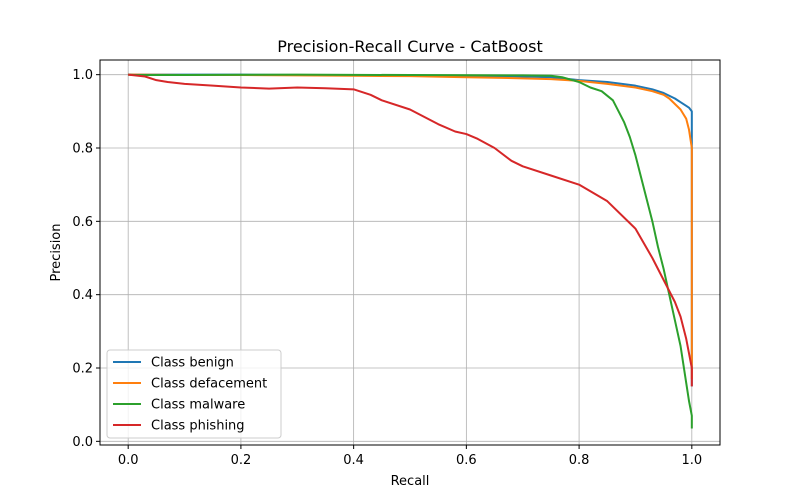 This screenshot has height=500, width=800. What do you see at coordinates (466, 460) in the screenshot?
I see `x-tick-label: 0.6` at bounding box center [466, 460].